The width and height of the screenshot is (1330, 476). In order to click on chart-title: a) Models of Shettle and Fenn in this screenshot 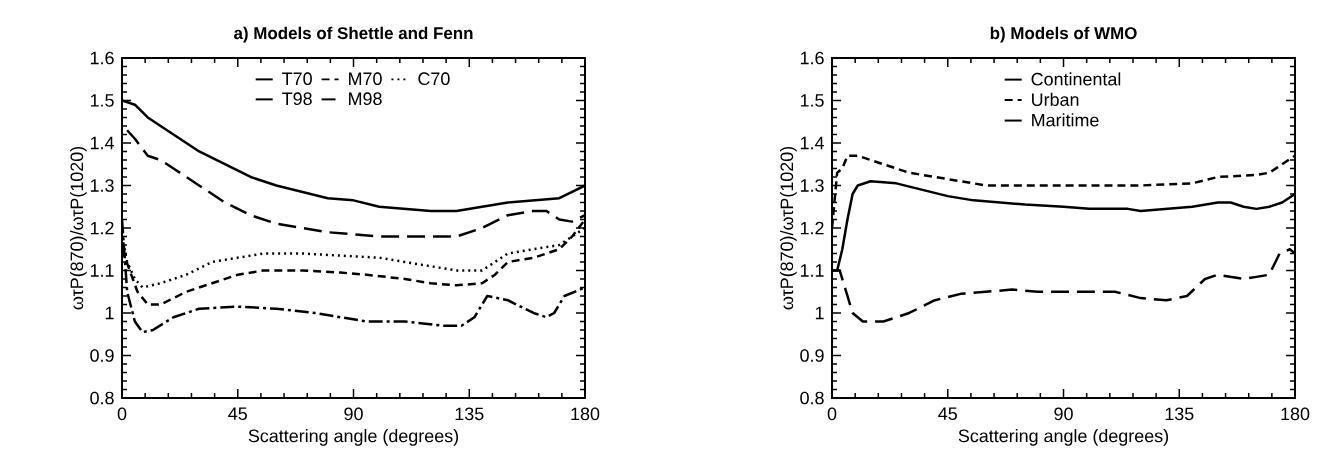, I will do `click(353, 34)`.